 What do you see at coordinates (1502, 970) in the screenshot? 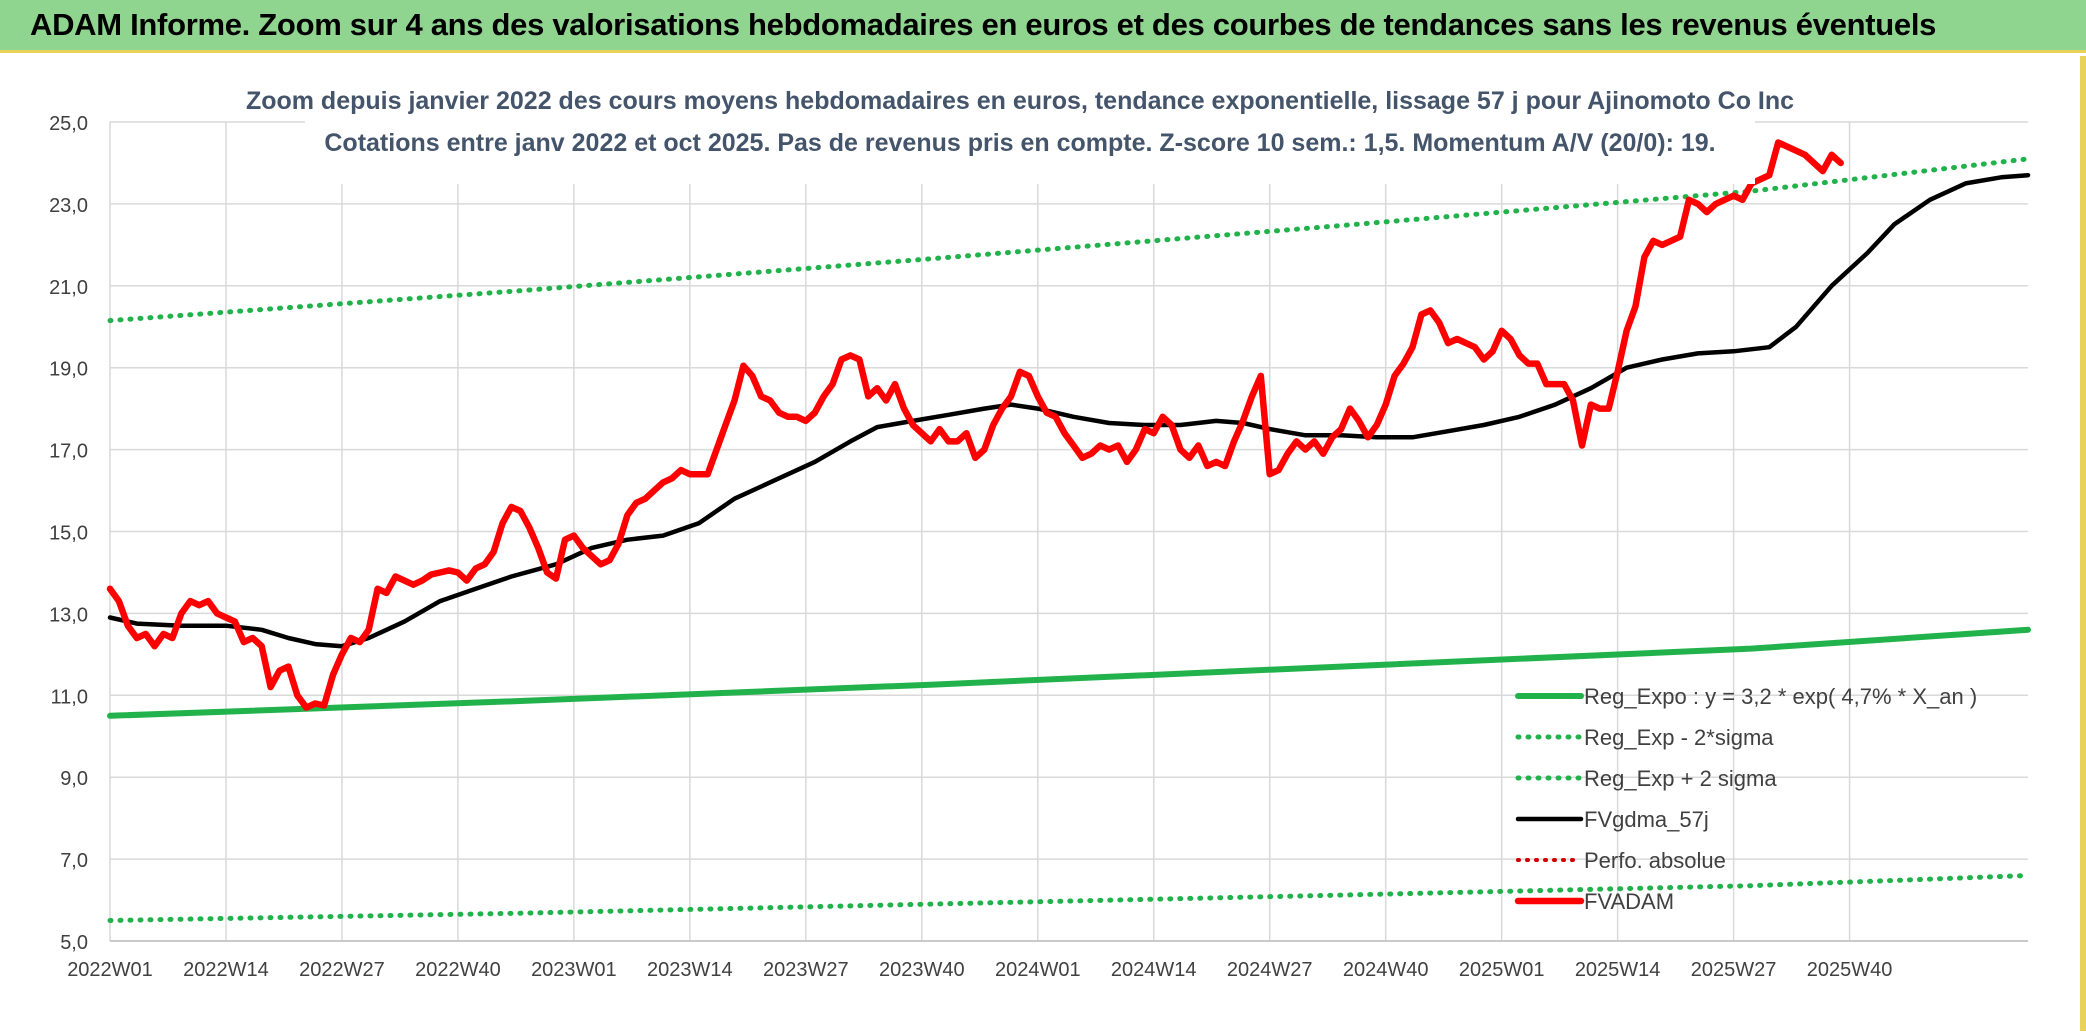
I see `x-tick-label: 2025W01` at bounding box center [1502, 970].